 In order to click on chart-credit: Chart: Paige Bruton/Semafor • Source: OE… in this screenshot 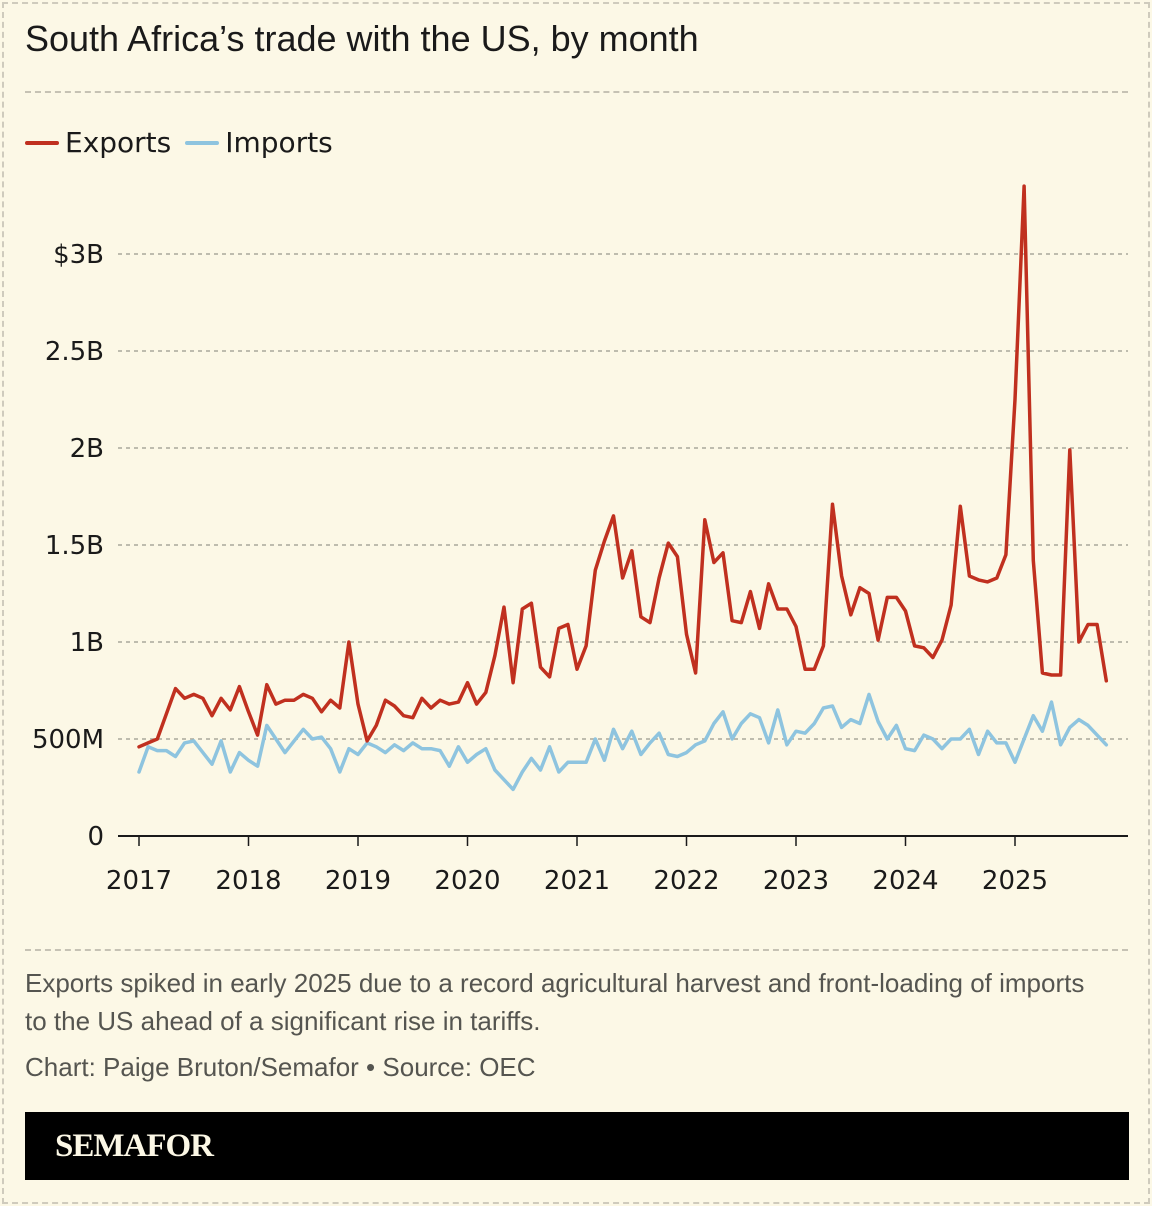, I will do `click(280, 1067)`.